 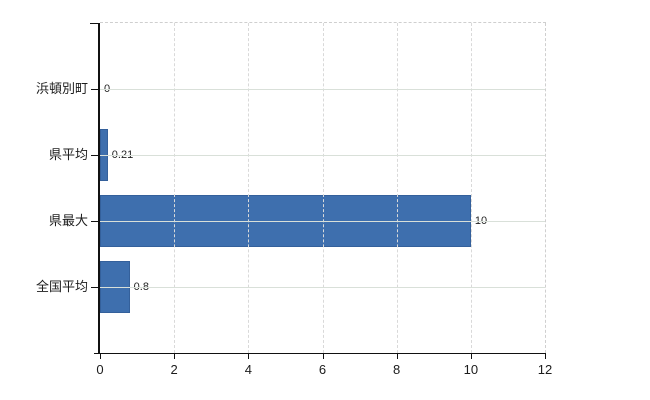 I want to click on x-tick-label: 6, so click(x=322, y=369).